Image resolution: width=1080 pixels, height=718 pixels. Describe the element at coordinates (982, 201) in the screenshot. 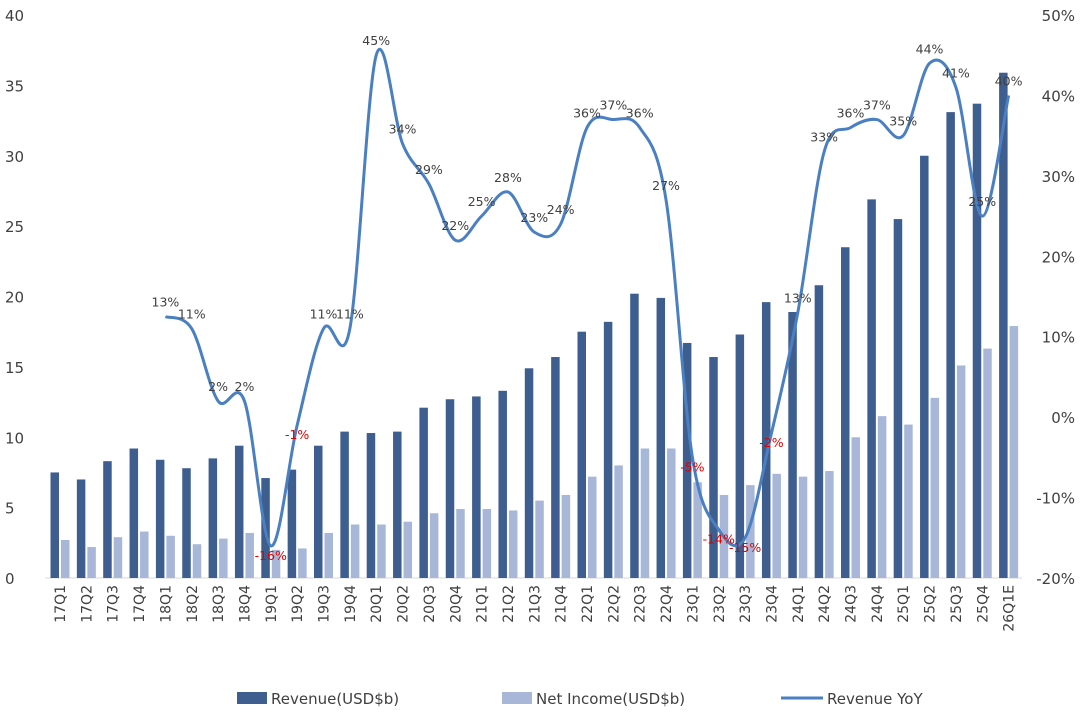

I see `yoy-data-label: 25%` at that location.